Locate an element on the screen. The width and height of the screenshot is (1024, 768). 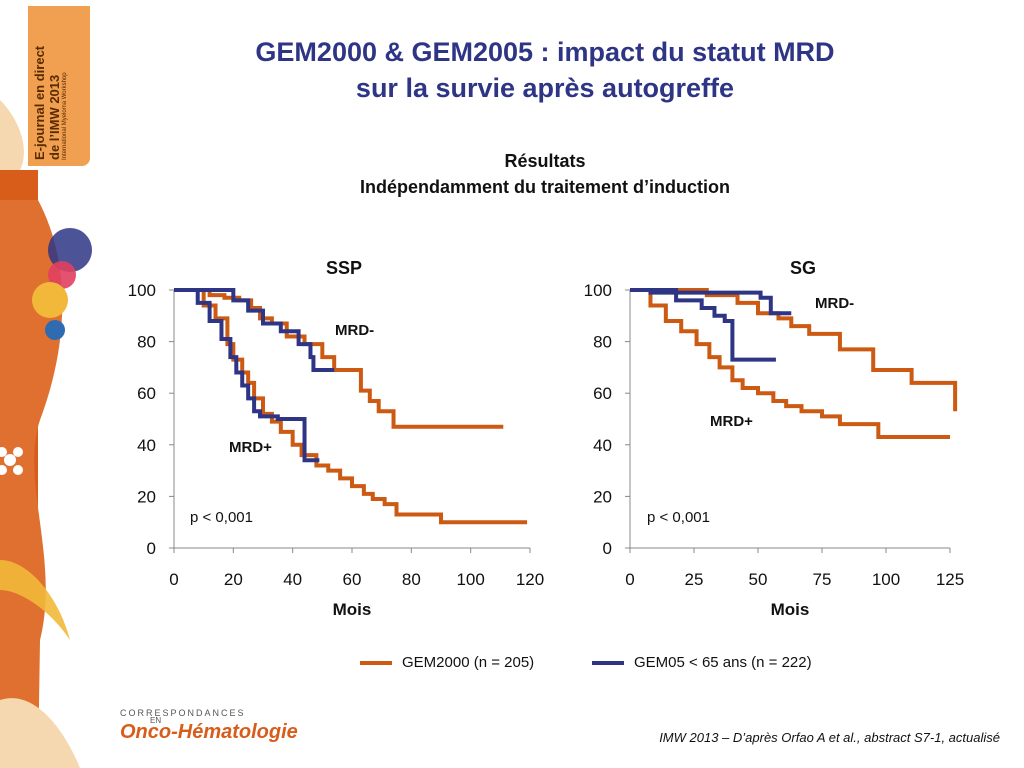
correspondances-logo: CORRESPONDANCES EN Onco-Hématologie is located at coordinates (215, 728).